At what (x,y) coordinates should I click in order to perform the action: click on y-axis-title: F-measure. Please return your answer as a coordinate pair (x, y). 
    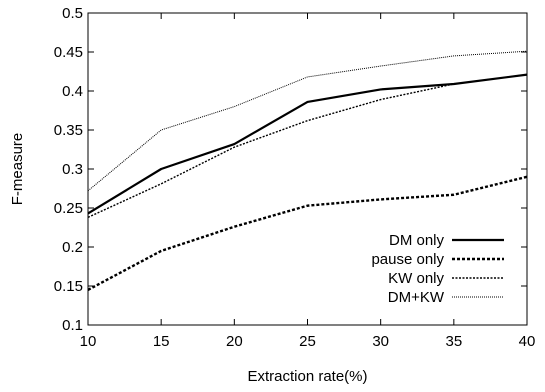
    Looking at the image, I should click on (17, 169).